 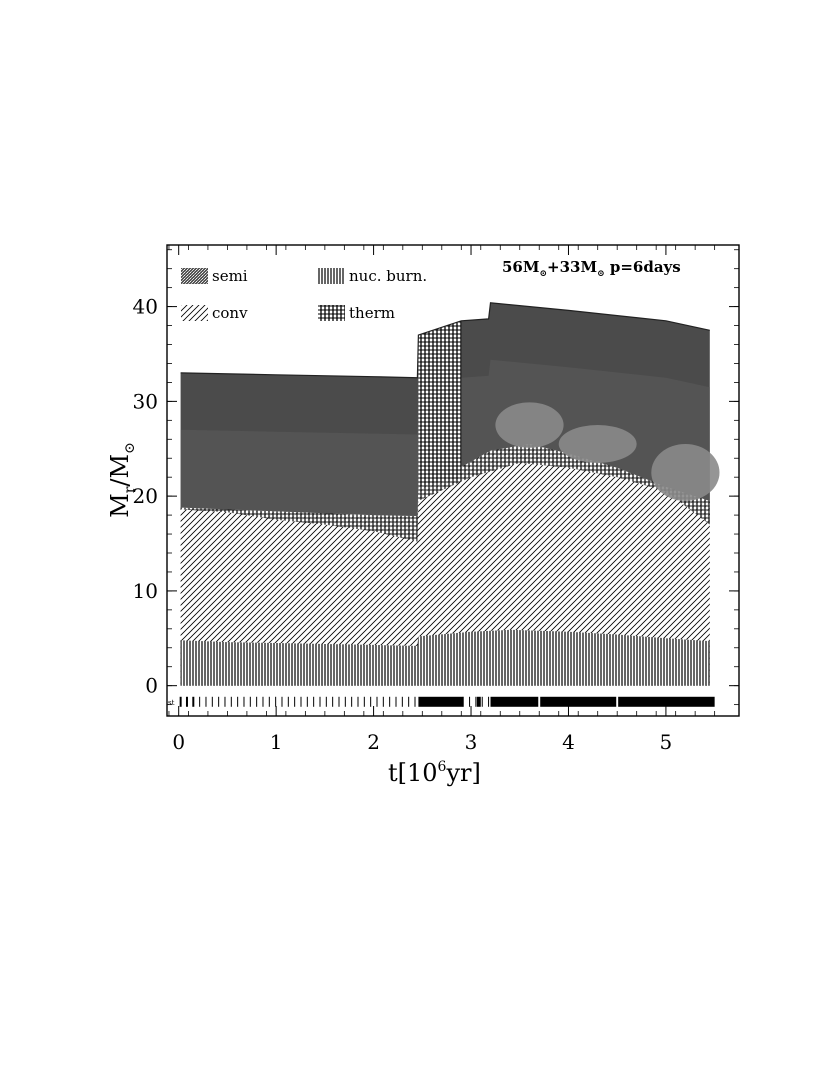 I want to click on legend-swatch-conv, so click(x=194, y=313).